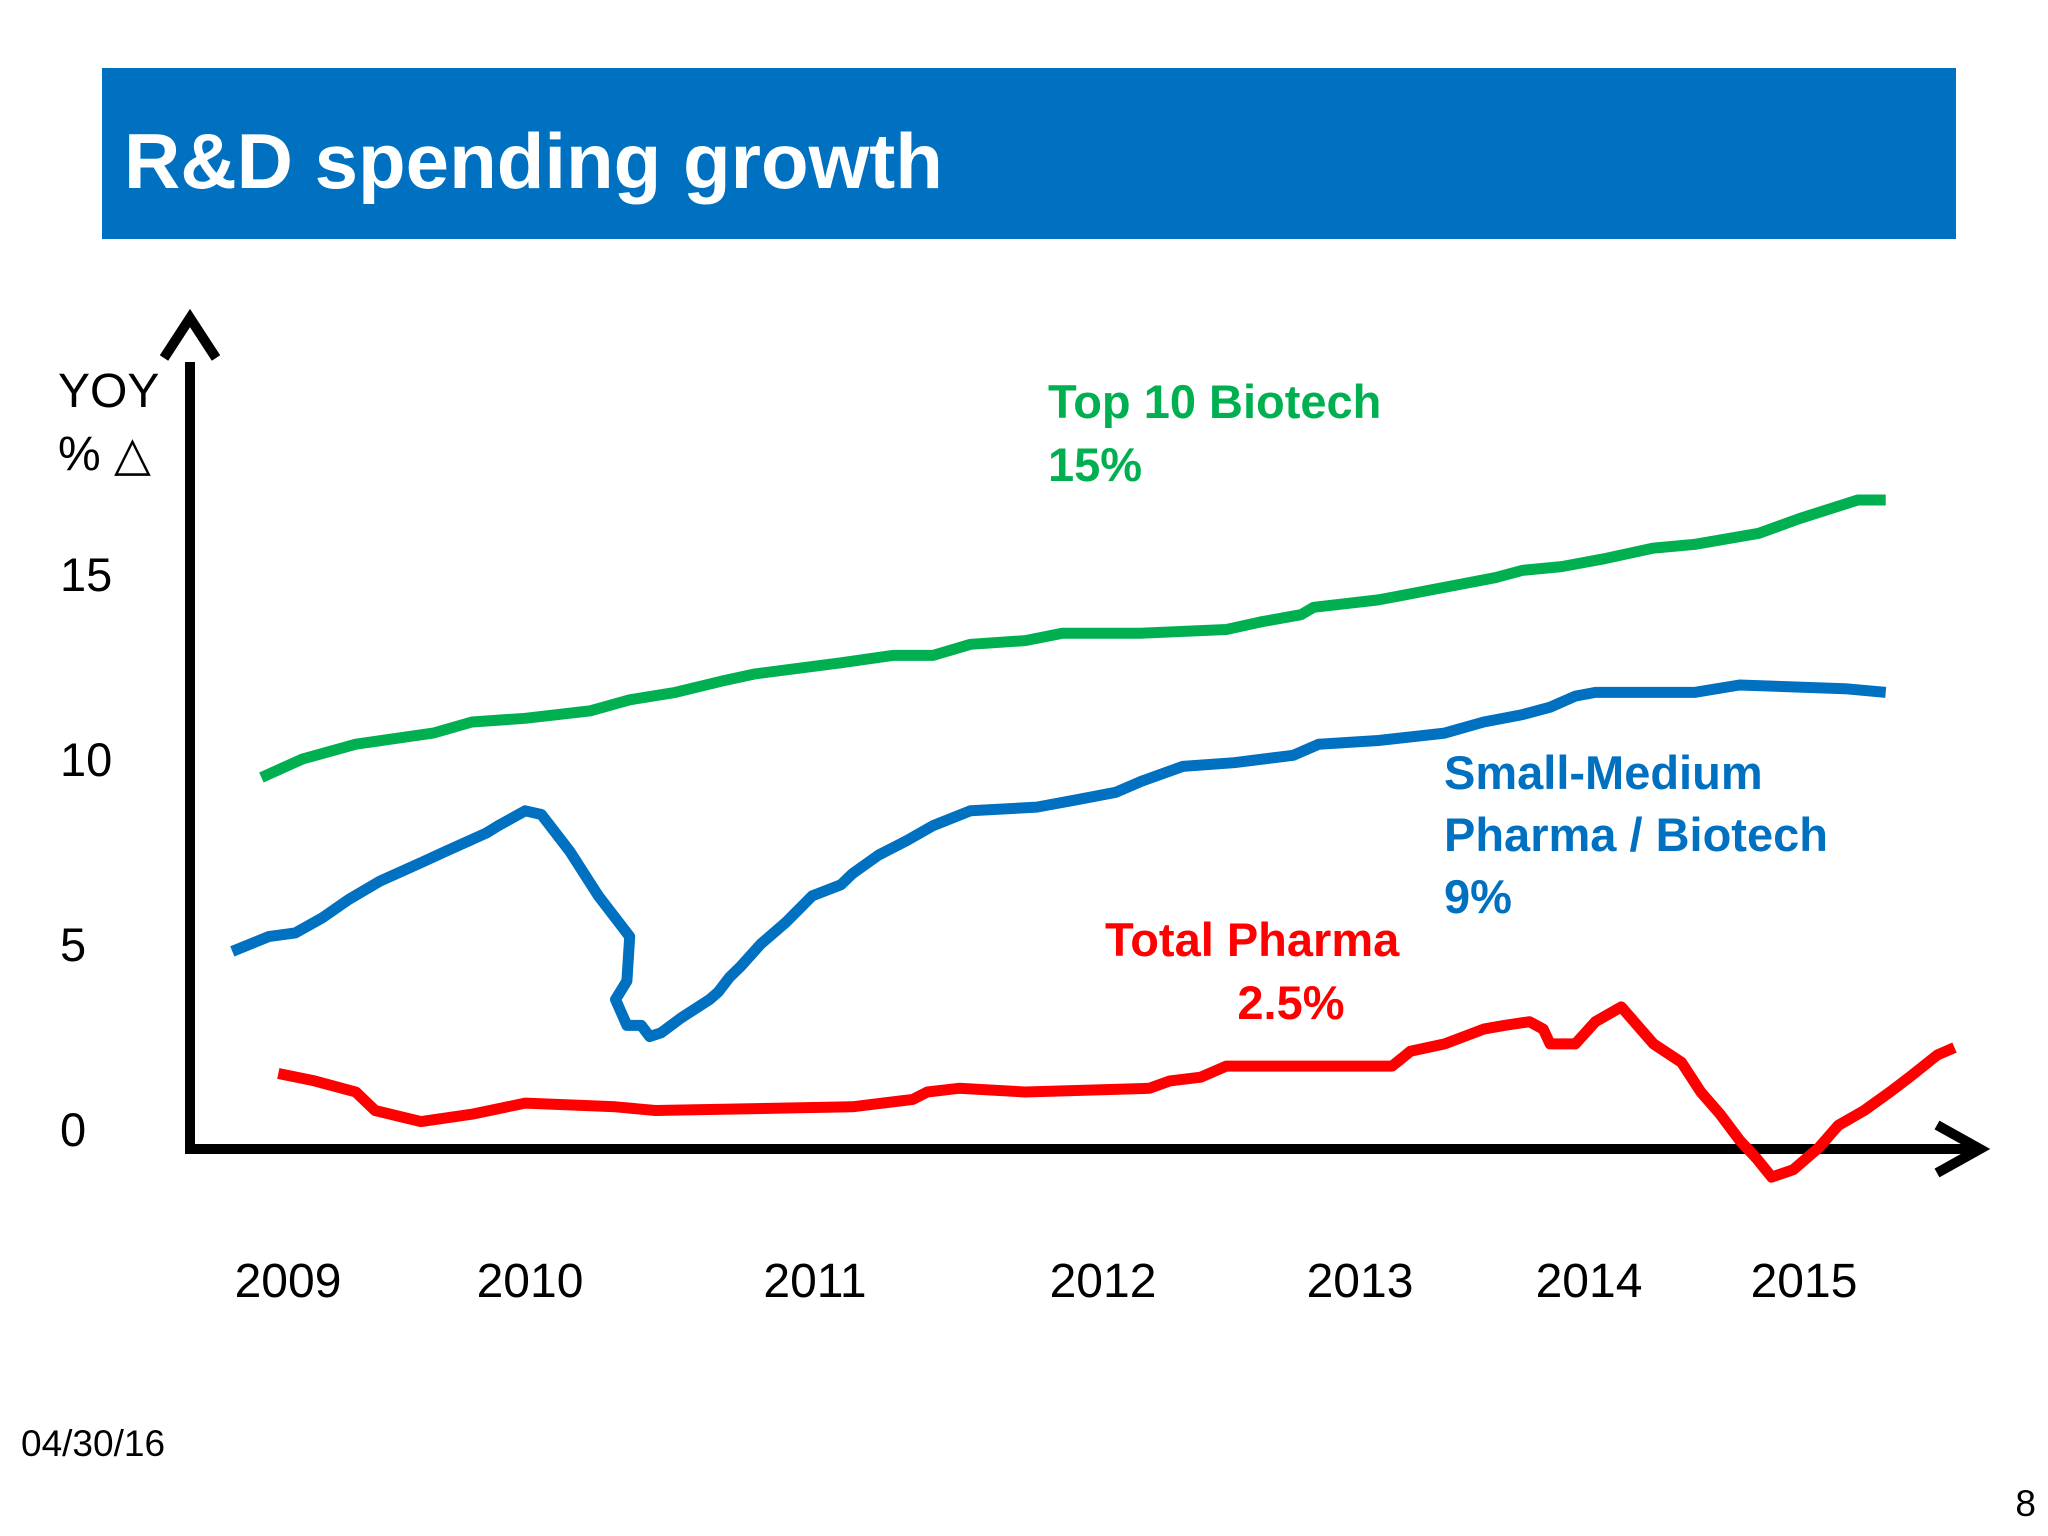 This screenshot has width=2048, height=1536. Describe the element at coordinates (86, 759) in the screenshot. I see `y-tick-label: 10` at that location.